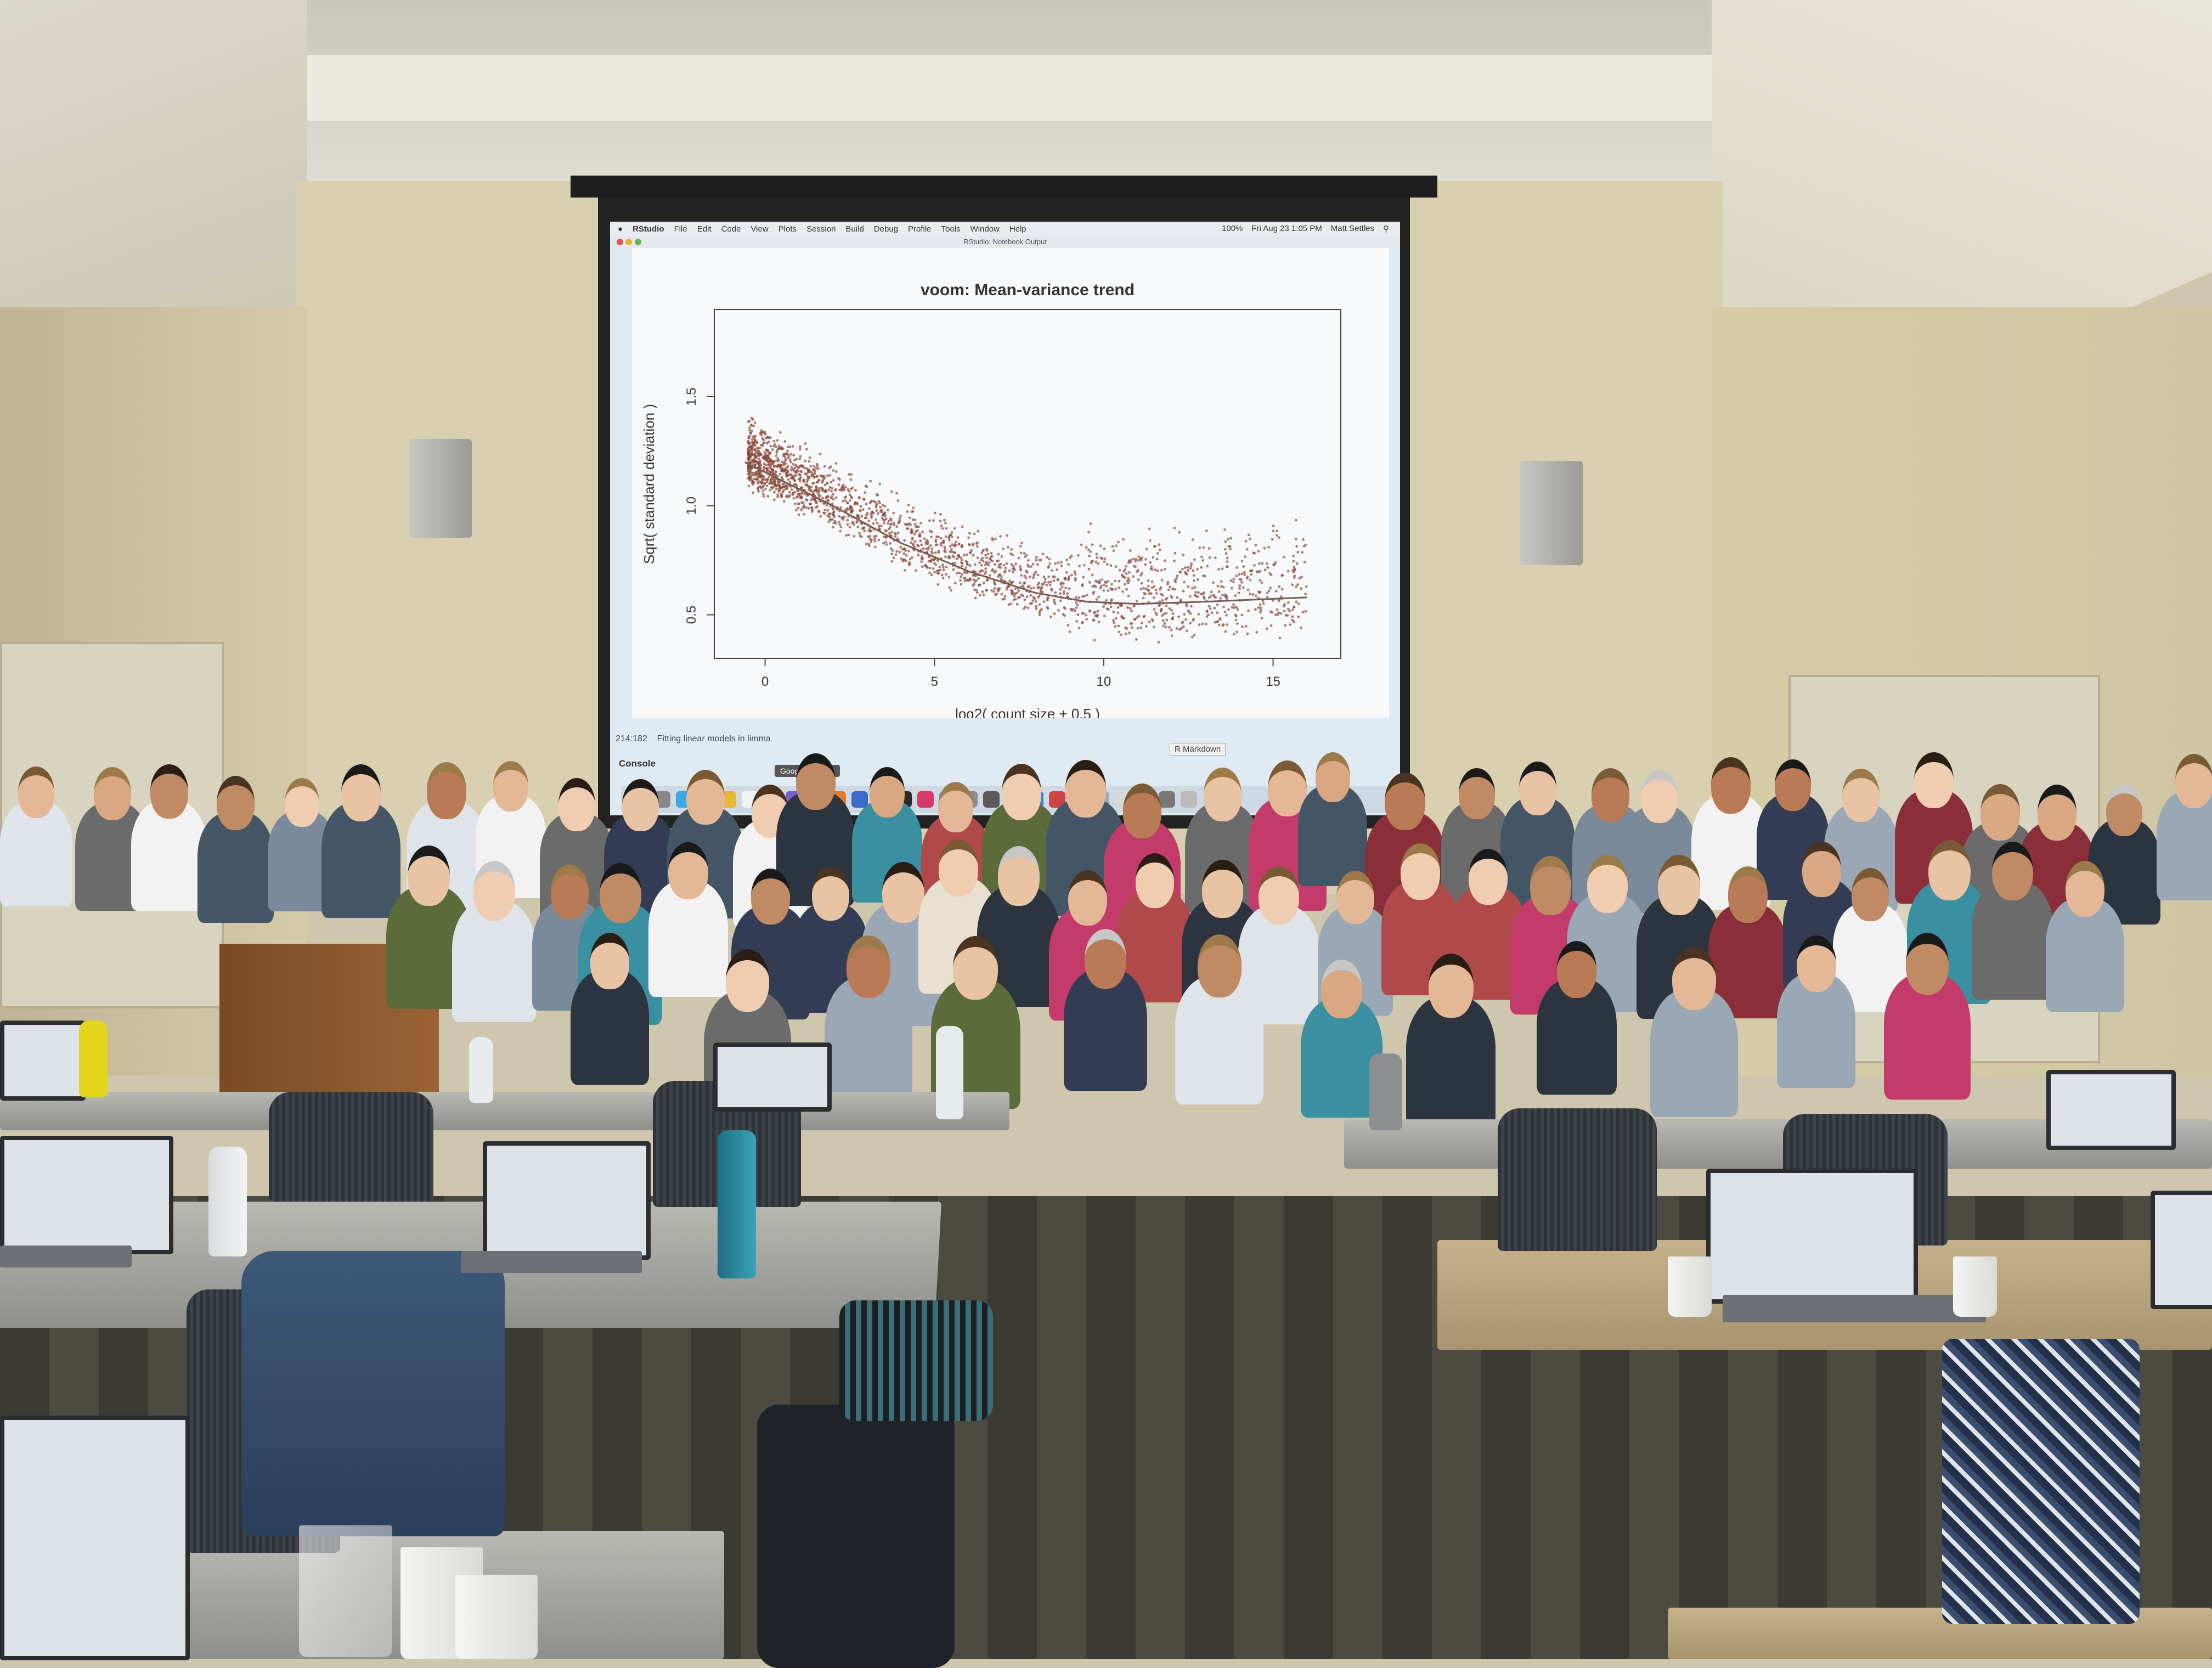  I want to click on minimize-icon, so click(629, 242).